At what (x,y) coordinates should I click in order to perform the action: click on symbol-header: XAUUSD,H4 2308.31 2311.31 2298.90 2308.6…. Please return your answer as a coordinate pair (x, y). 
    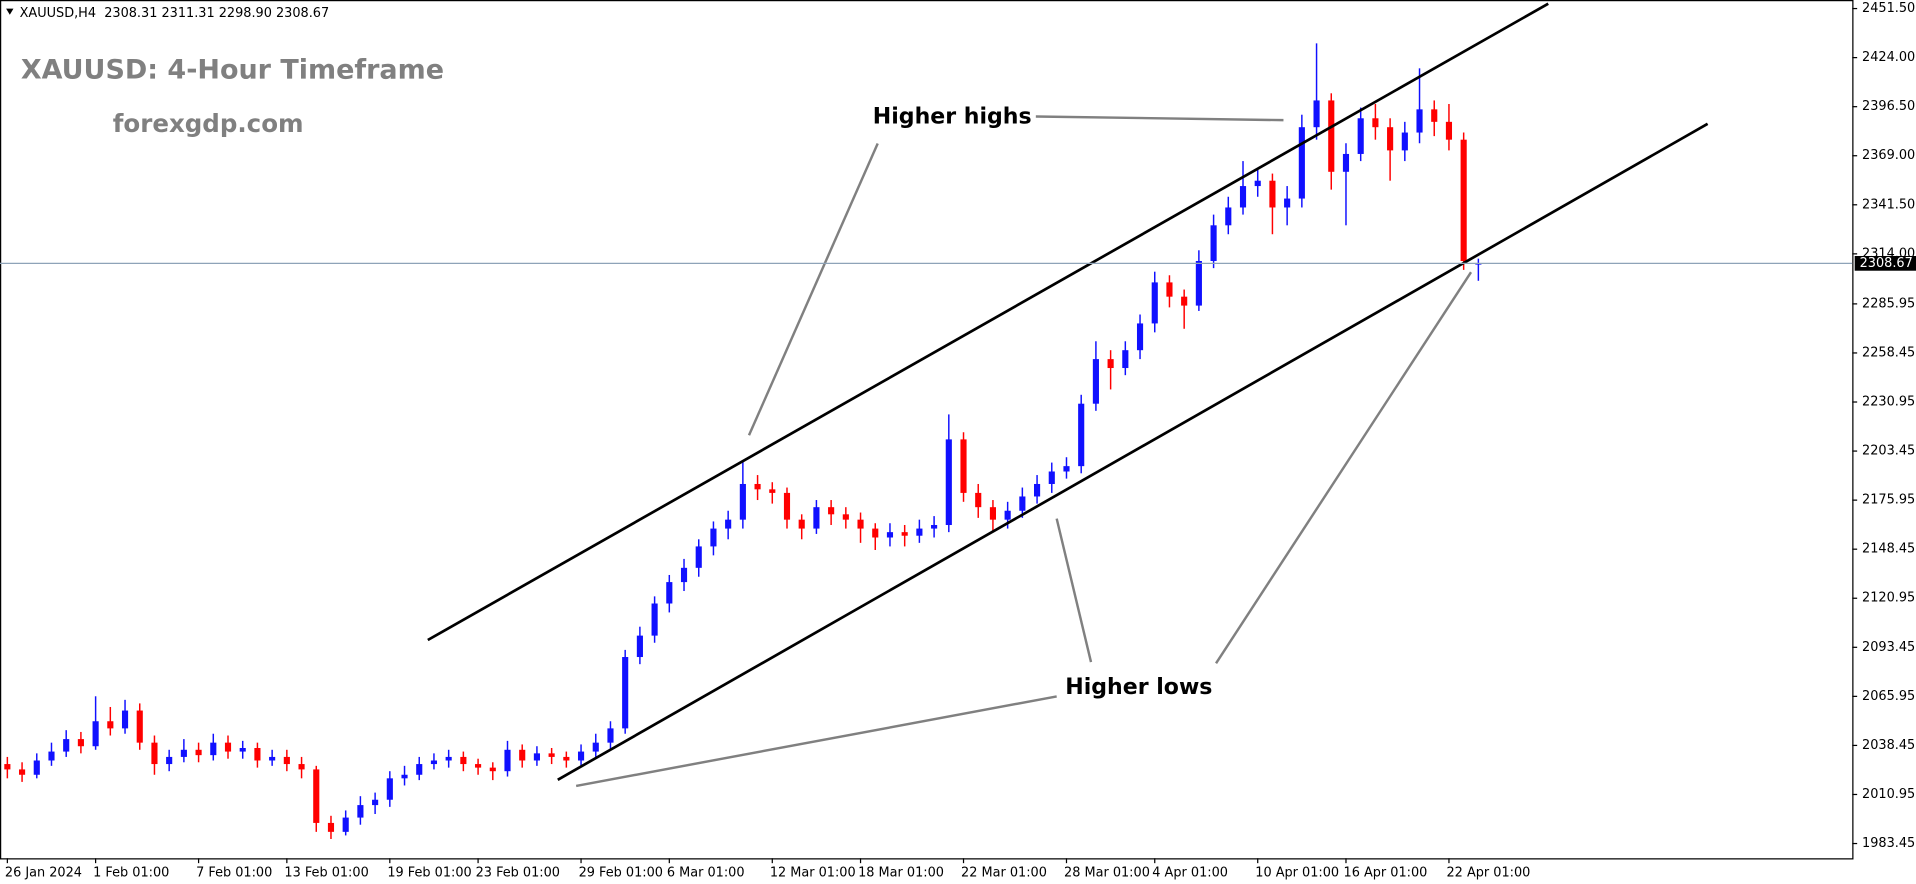
    Looking at the image, I should click on (175, 13).